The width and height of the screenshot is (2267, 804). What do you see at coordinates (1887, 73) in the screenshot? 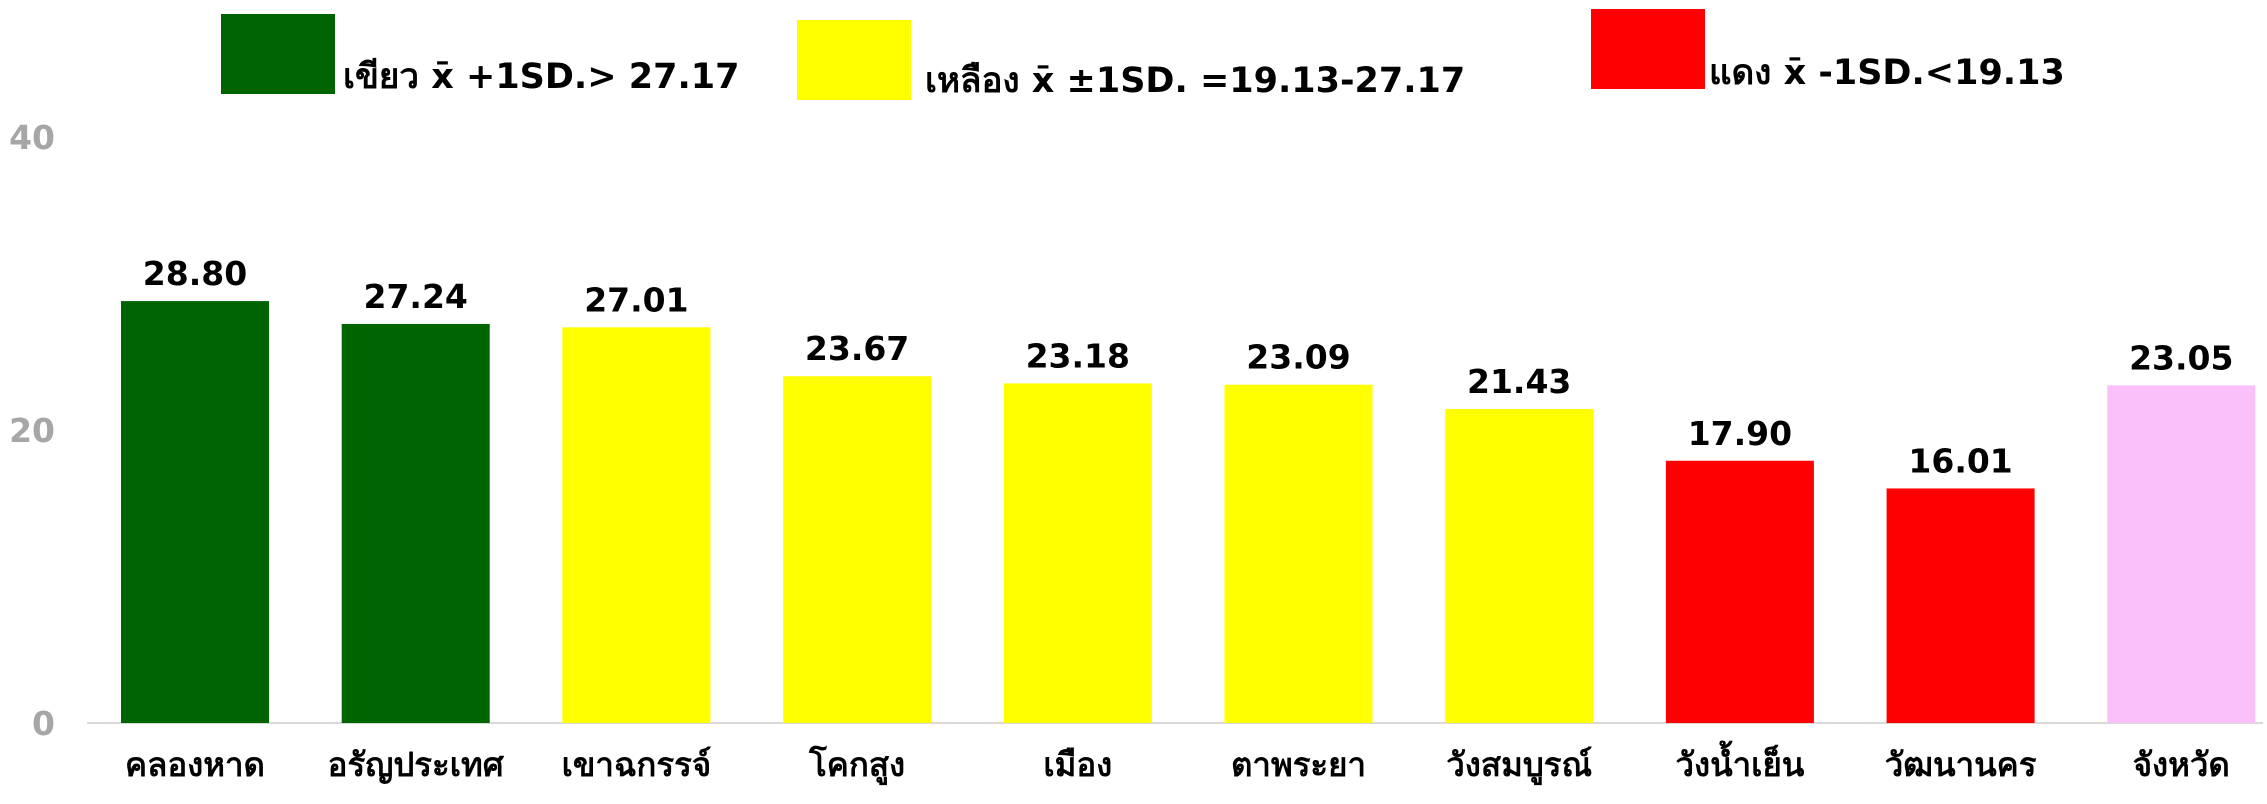
I see `legend-label: แดง x̄ -1SD.<19.13` at bounding box center [1887, 73].